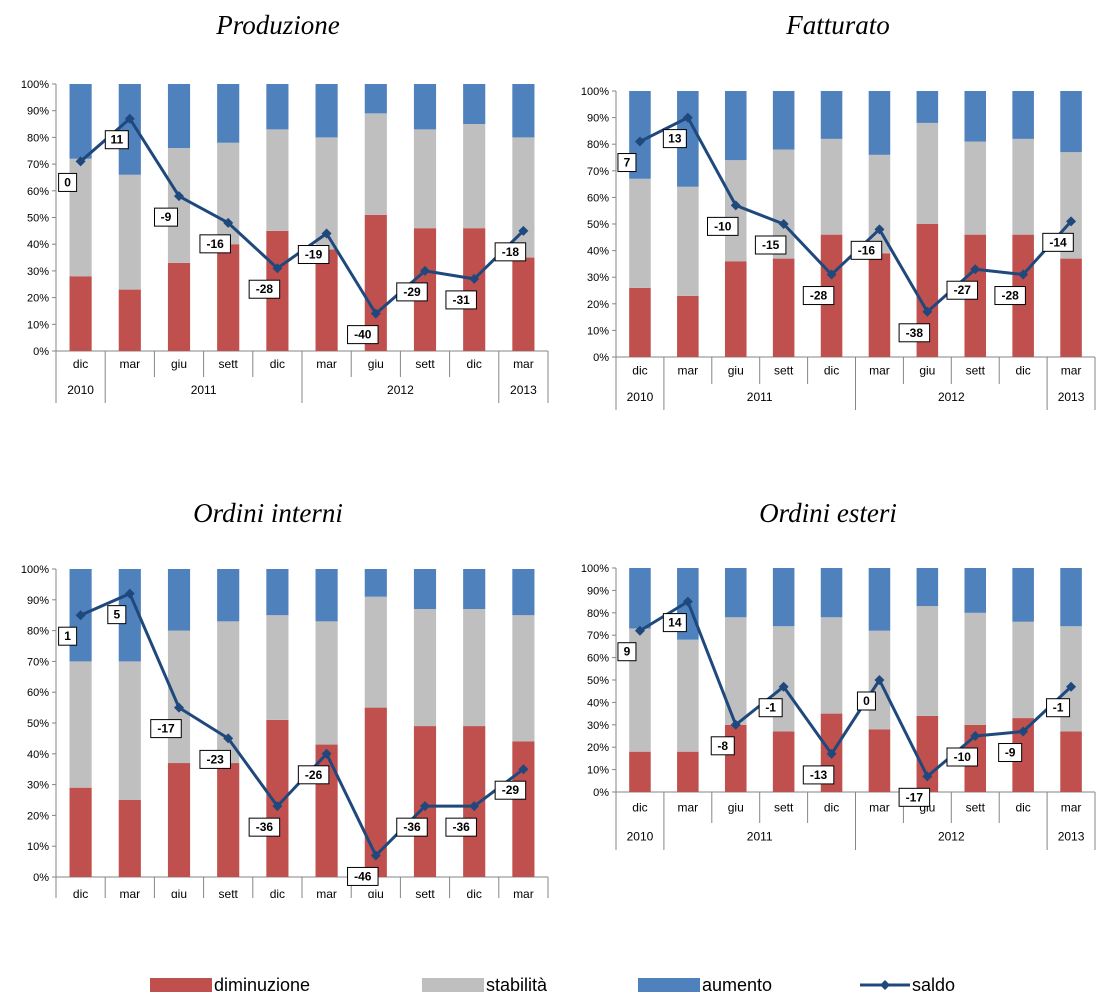 The image size is (1105, 1001). I want to click on saldo-data-label-text: -9, so click(166, 217).